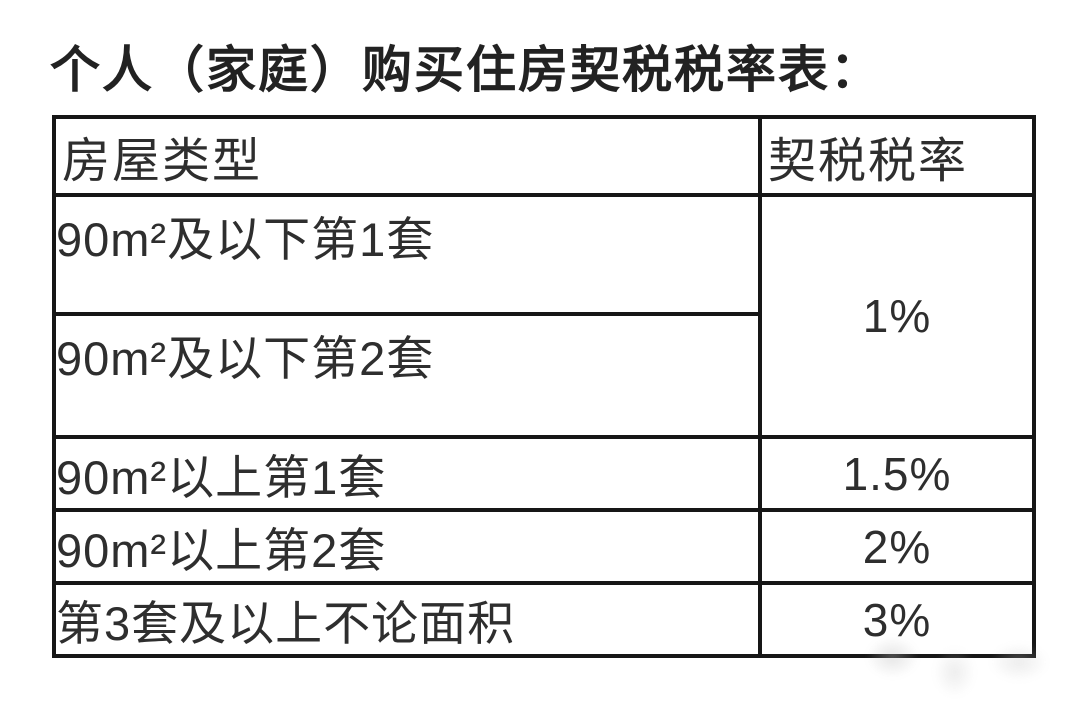 This screenshot has height=715, width=1080. I want to click on table-header-row: 房屋类型 契税税率, so click(544, 156).